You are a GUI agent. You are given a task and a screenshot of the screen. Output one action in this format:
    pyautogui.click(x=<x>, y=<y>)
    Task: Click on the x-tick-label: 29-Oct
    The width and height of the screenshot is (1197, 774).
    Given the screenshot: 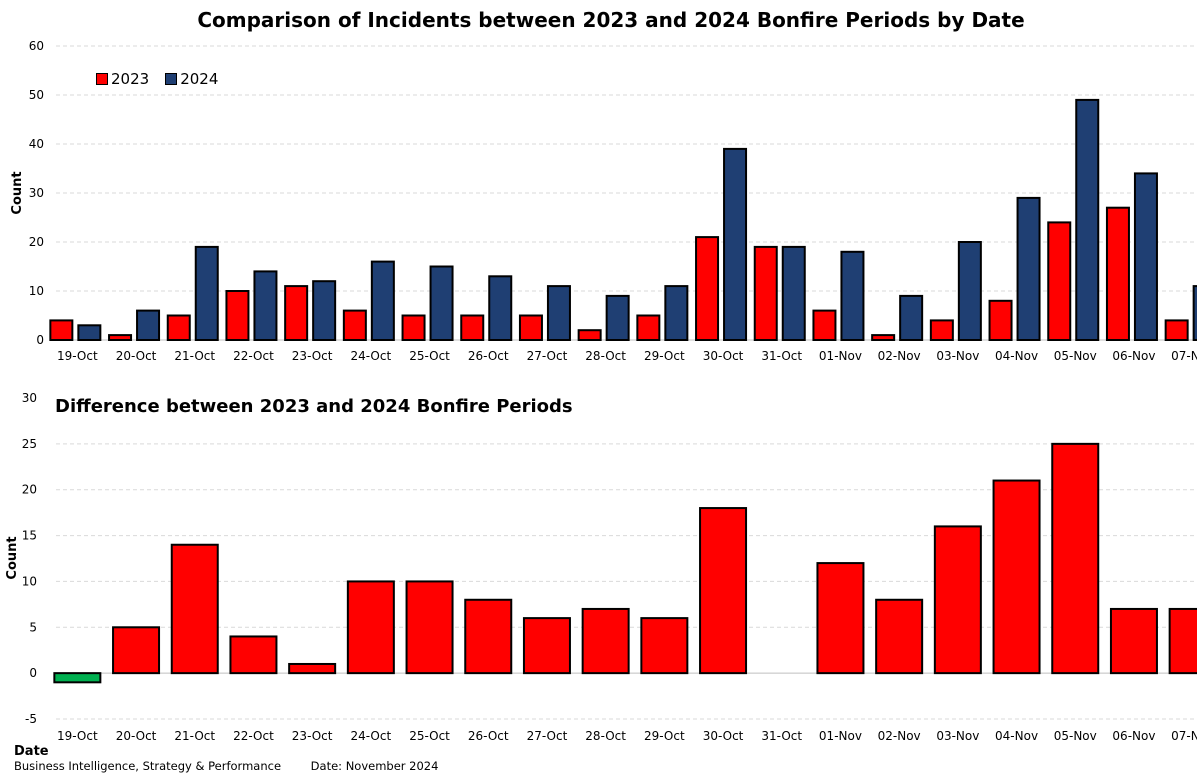 What is the action you would take?
    pyautogui.click(x=664, y=356)
    